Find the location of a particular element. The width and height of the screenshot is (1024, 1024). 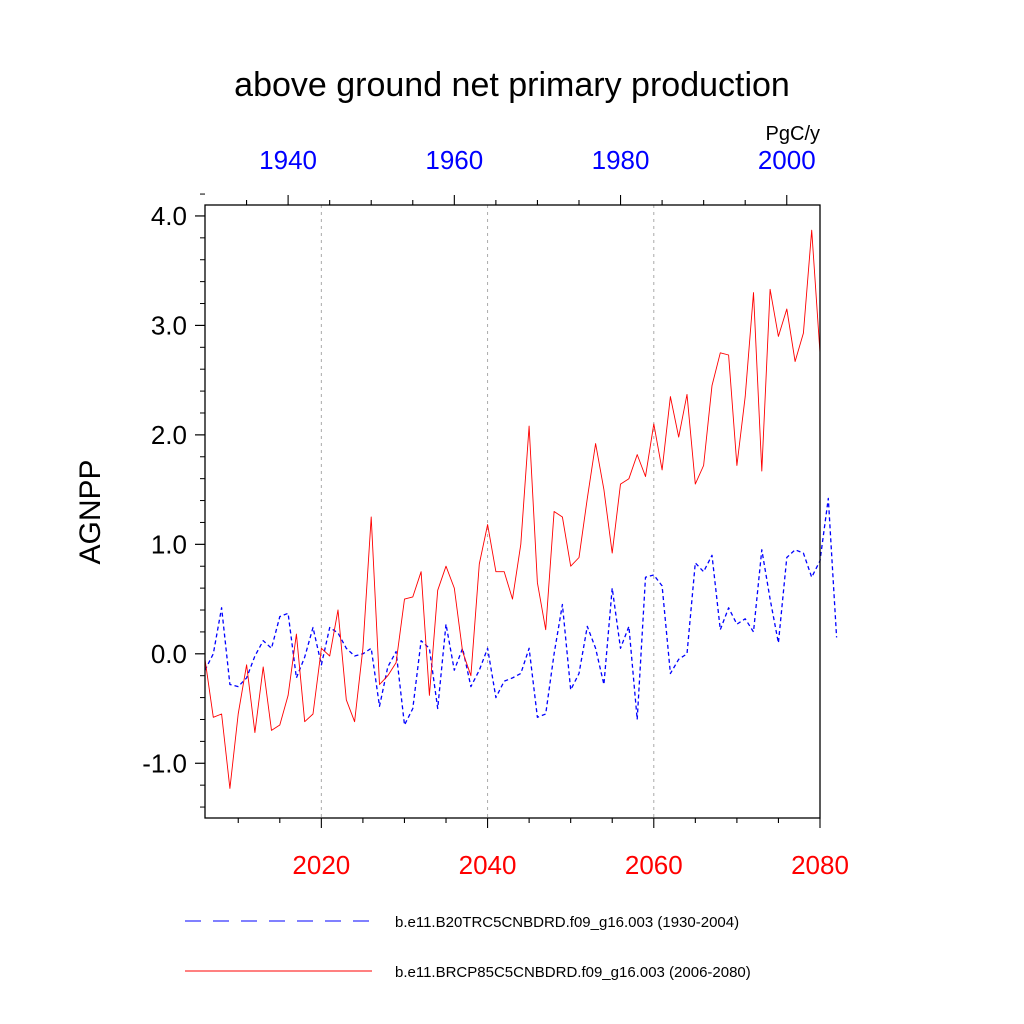

top-tick-label: 1940 is located at coordinates (288, 160).